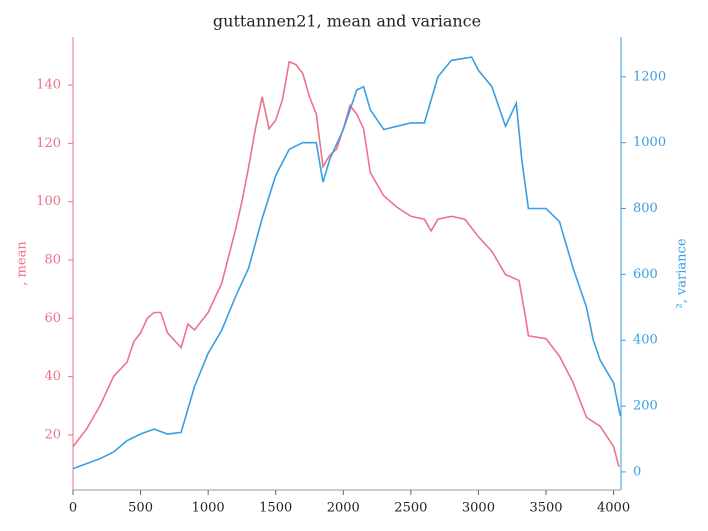 Image resolution: width=708 pixels, height=531 pixels. What do you see at coordinates (645, 340) in the screenshot?
I see `y2-tick-label: 400` at bounding box center [645, 340].